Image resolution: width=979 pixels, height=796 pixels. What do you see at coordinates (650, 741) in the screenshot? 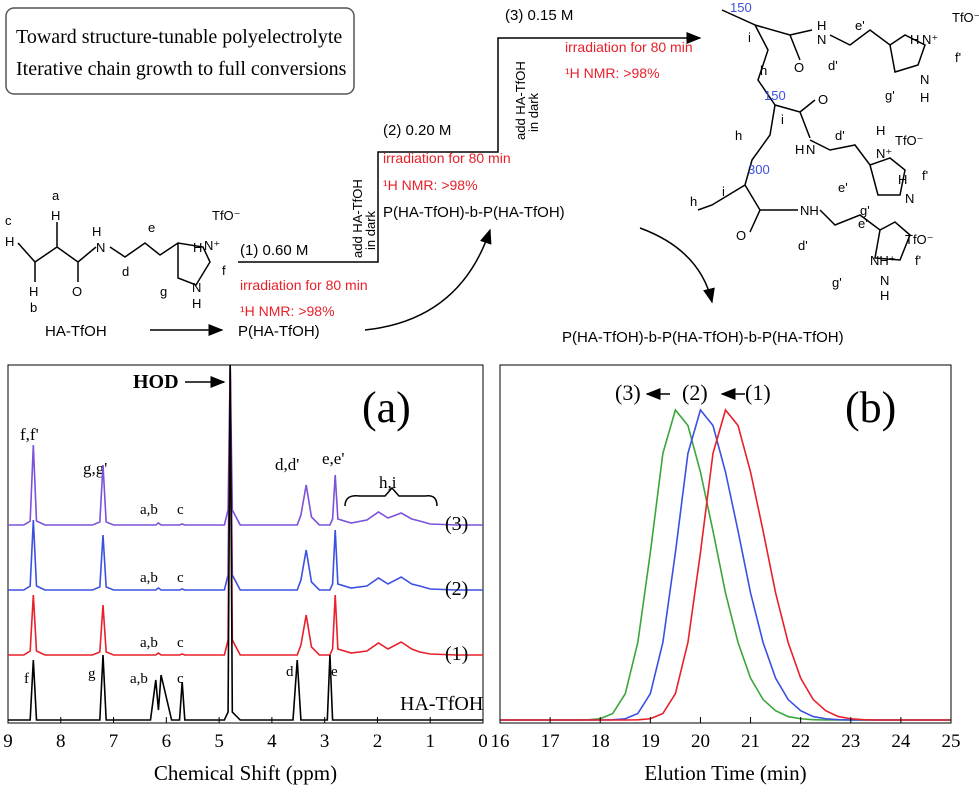
I see `x-tick-label: 19` at bounding box center [650, 741].